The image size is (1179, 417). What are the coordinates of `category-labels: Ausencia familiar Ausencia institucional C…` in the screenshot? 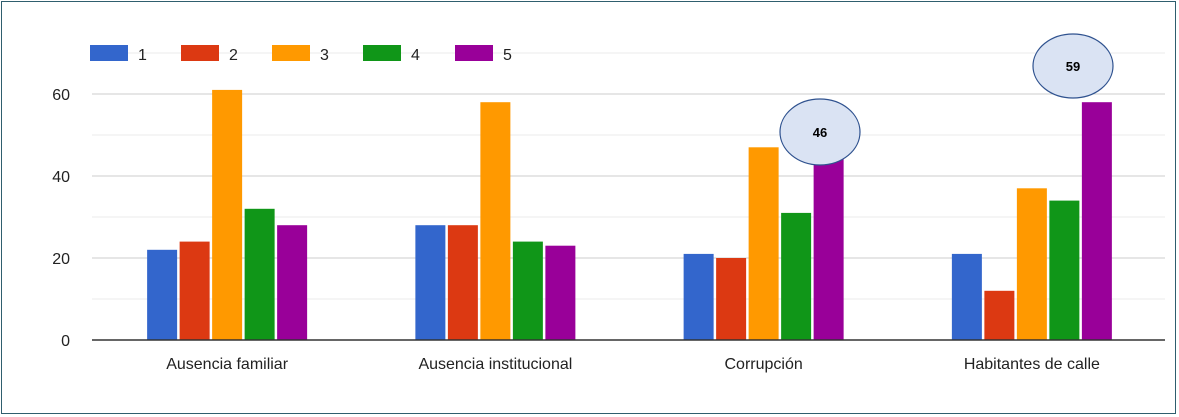 It's located at (633, 364).